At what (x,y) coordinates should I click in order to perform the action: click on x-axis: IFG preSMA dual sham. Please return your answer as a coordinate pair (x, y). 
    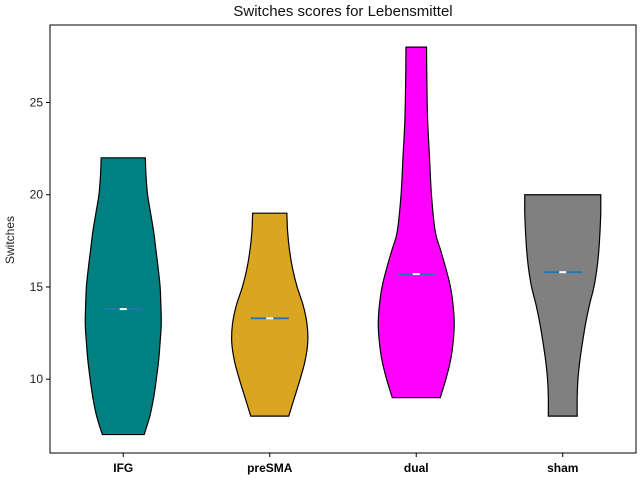
    Looking at the image, I should click on (345, 464).